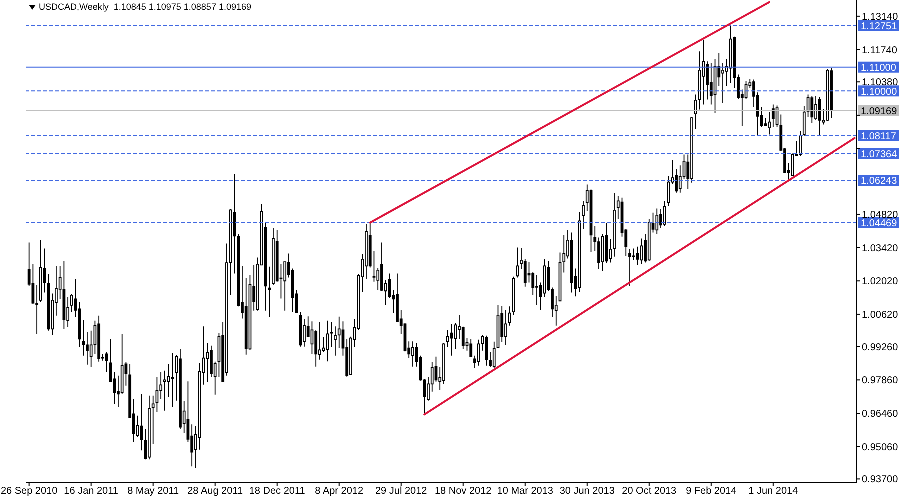 The image size is (900, 500). I want to click on x-tick-label: 30 Jun 2013, so click(588, 492).